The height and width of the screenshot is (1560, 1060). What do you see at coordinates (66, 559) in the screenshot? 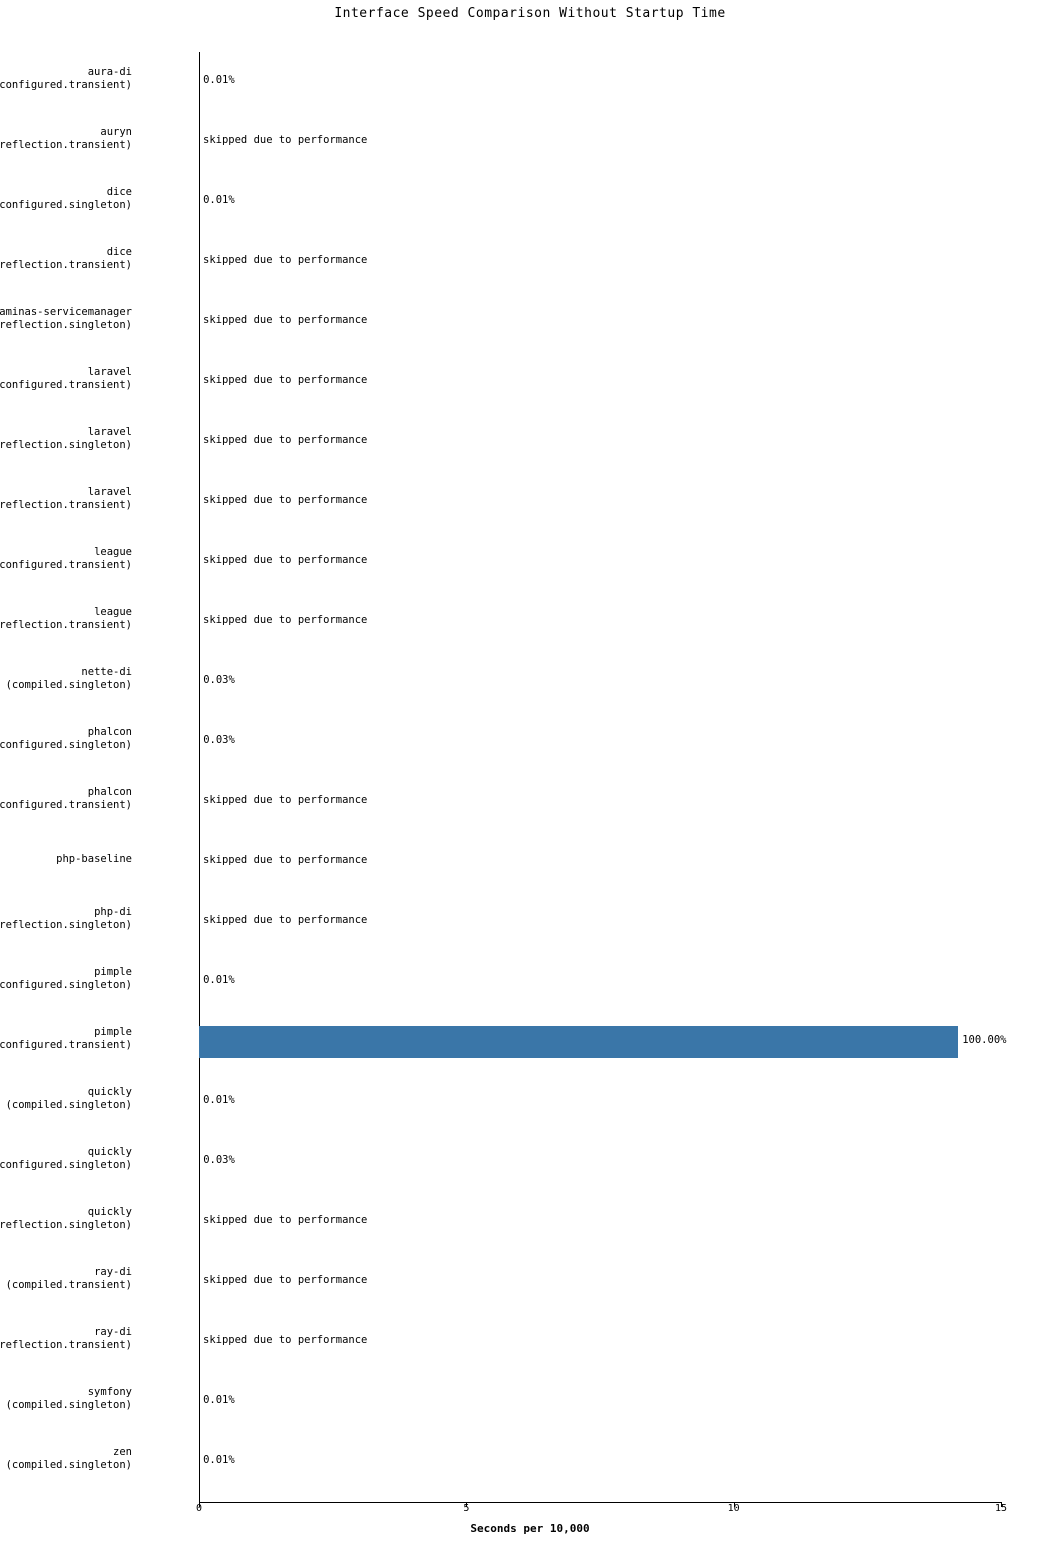
I see `category-label: league (configured.transient)` at bounding box center [66, 559].